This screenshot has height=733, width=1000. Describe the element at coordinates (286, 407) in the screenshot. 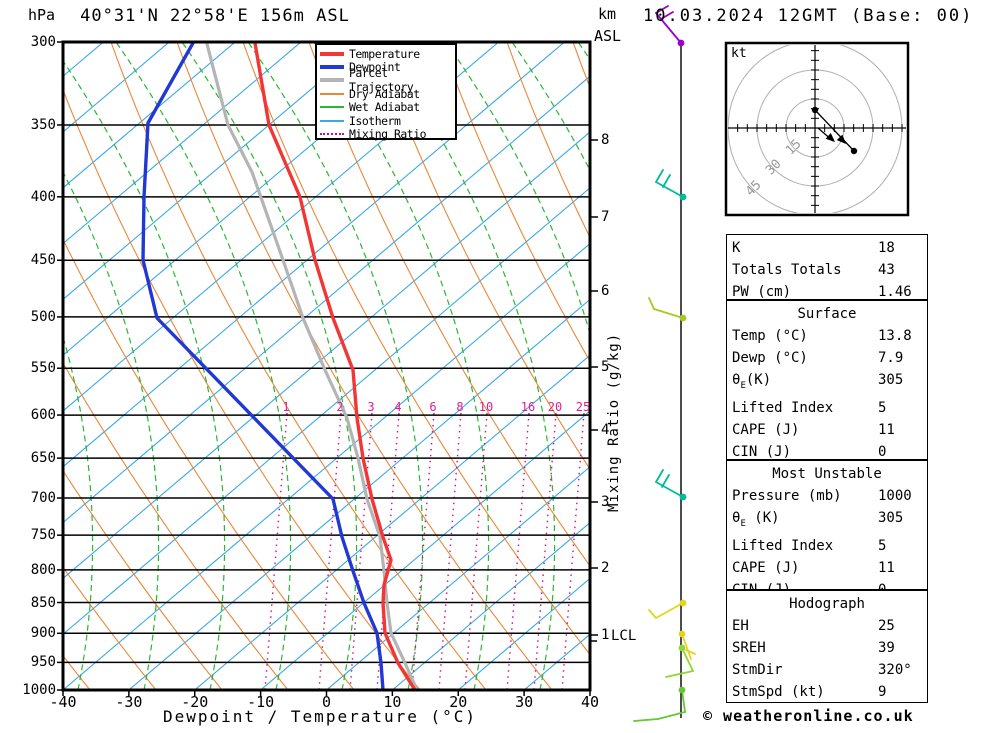

I see `mixing-ratio-tick-label: 1` at that location.